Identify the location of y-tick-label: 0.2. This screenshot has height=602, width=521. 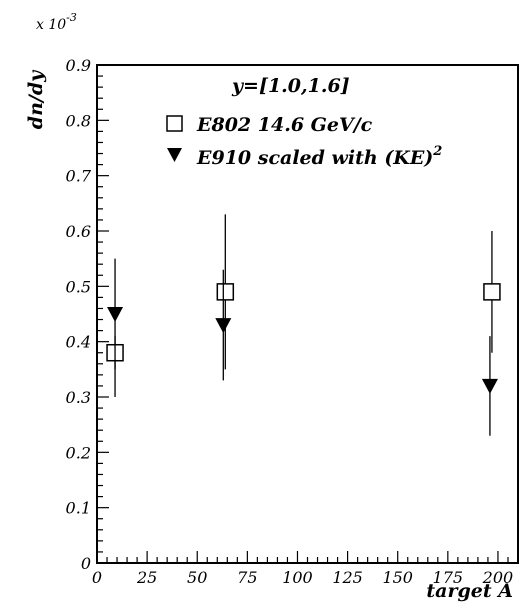
(78, 452).